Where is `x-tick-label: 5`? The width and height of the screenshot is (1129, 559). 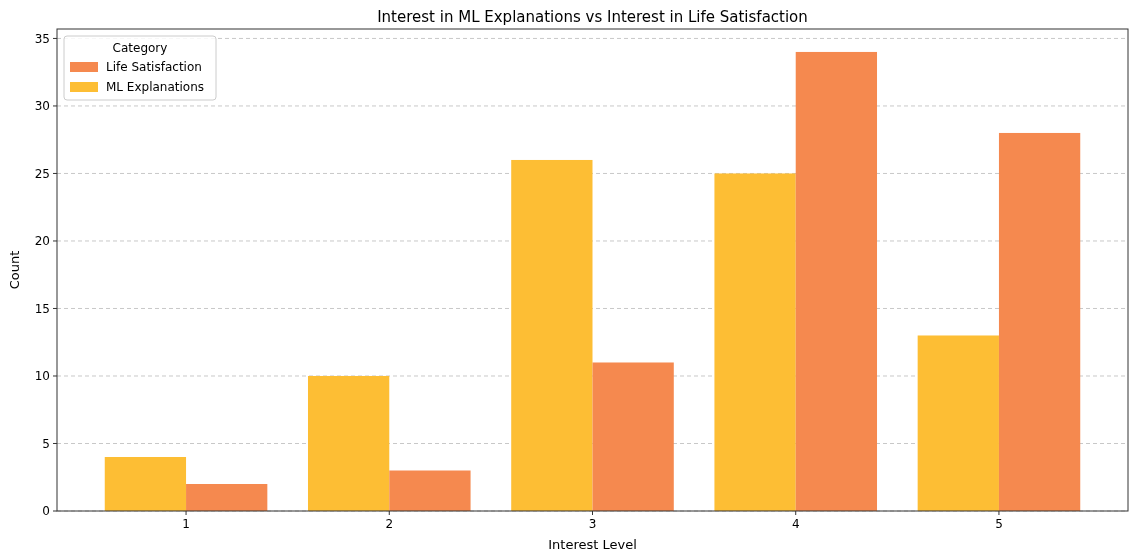 x-tick-label: 5 is located at coordinates (999, 524).